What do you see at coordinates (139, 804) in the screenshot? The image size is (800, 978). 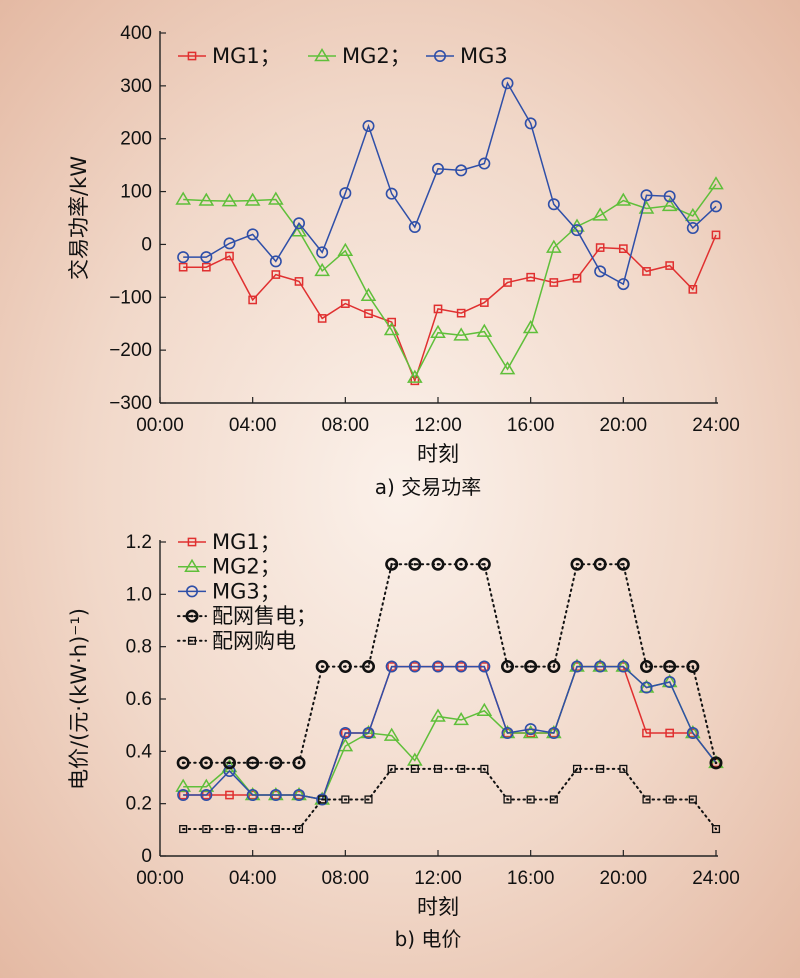 I see `y-tick-label: 0.2` at bounding box center [139, 804].